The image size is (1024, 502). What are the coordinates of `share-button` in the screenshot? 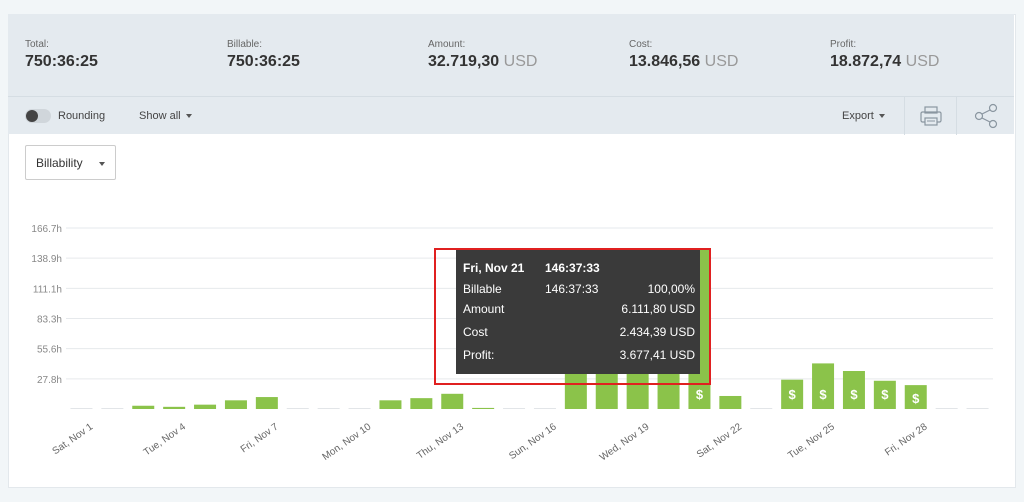 It's located at (985, 116).